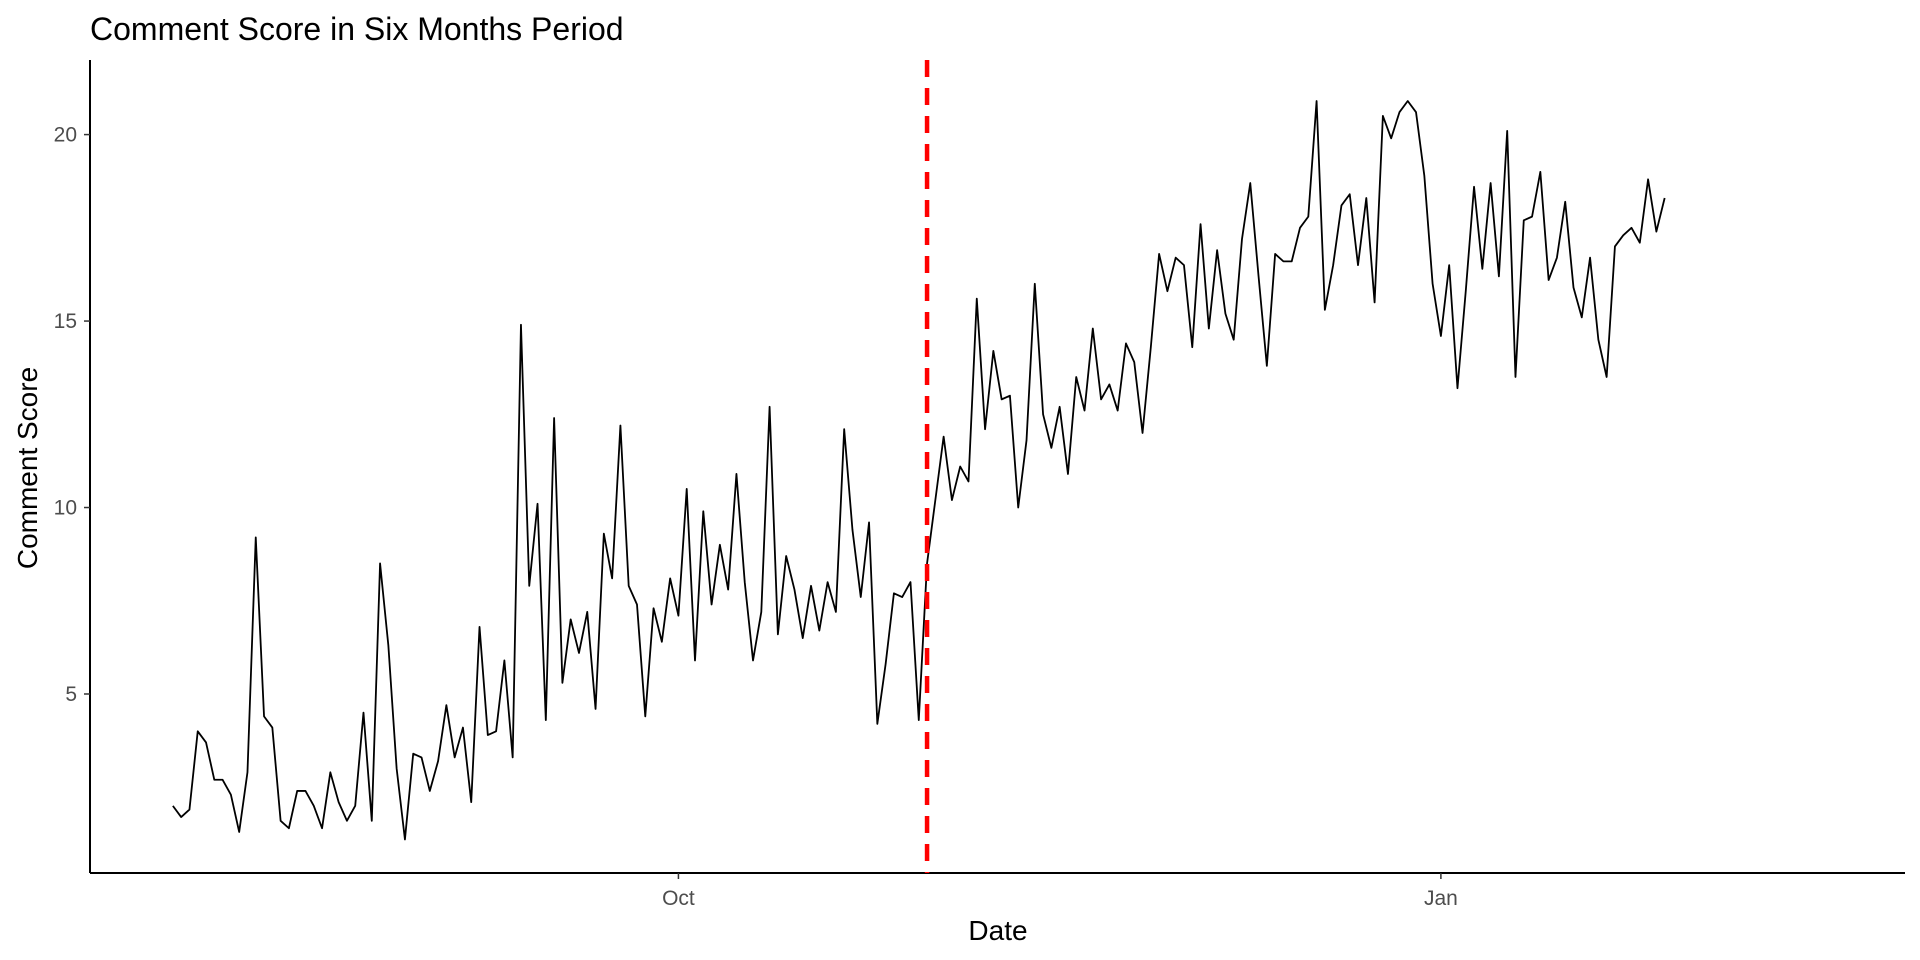  What do you see at coordinates (65, 321) in the screenshot?
I see `y-tick-label: 15` at bounding box center [65, 321].